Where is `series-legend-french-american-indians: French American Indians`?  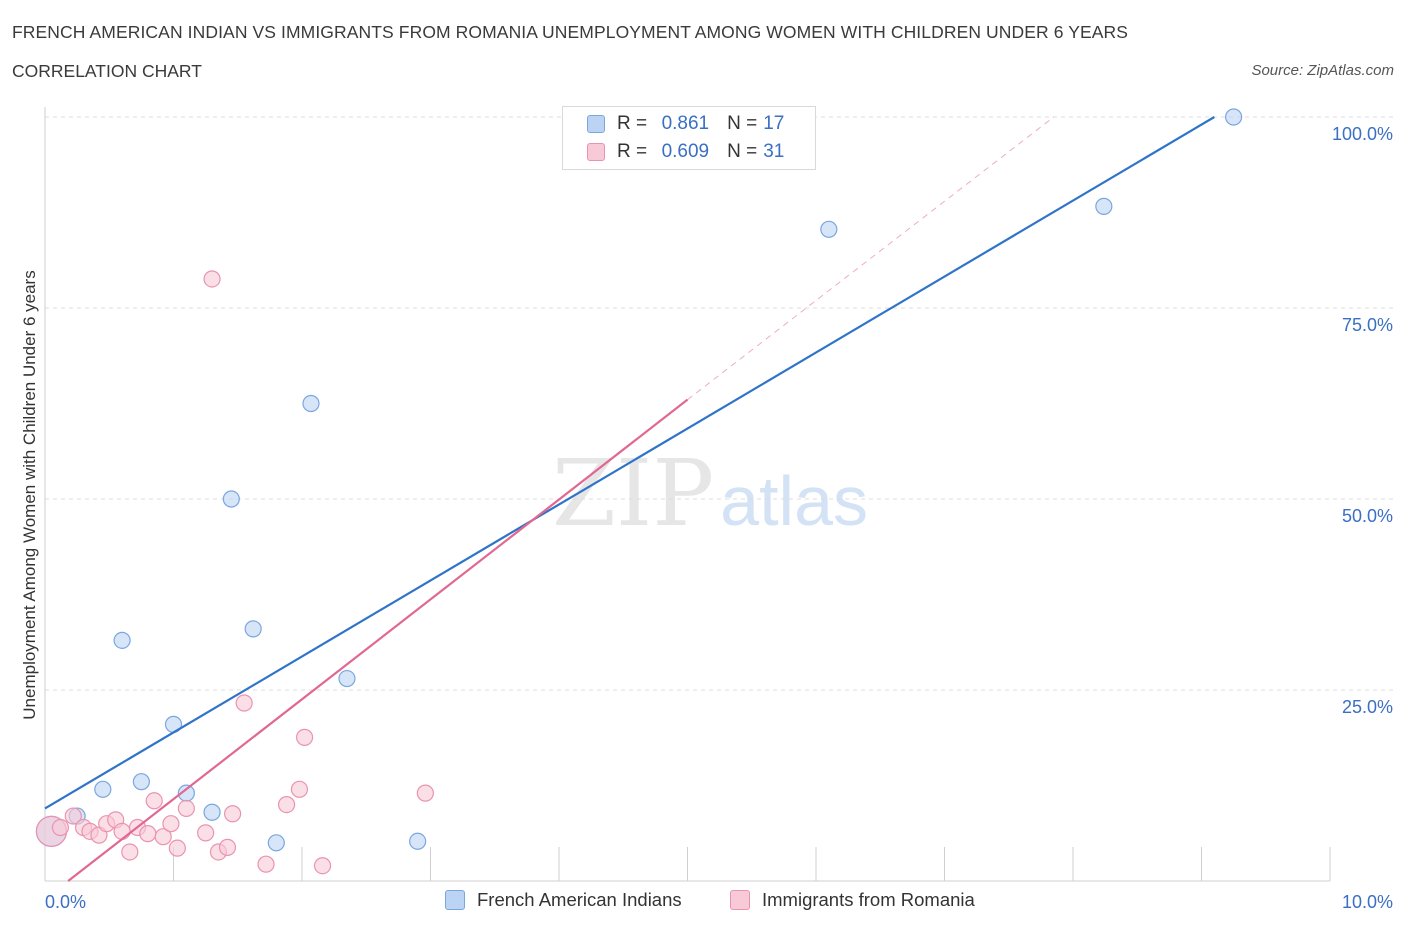
series-legend-french-american-indians: French American Indians is located at coordinates (563, 900).